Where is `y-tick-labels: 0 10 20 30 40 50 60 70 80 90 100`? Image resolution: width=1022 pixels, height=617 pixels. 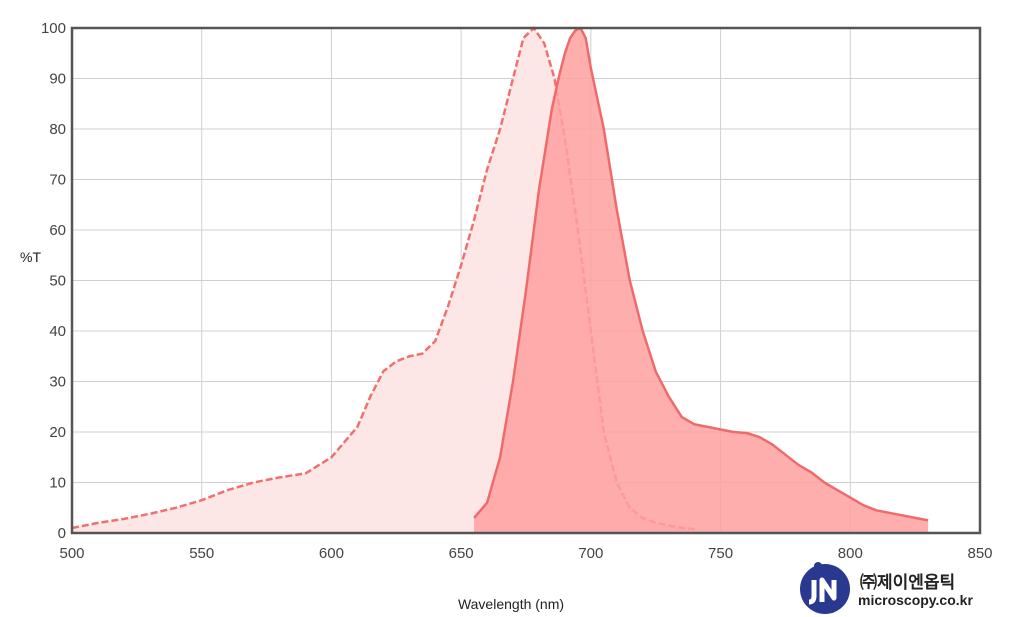 y-tick-labels: 0 10 20 30 40 50 60 70 80 90 100 is located at coordinates (53, 281).